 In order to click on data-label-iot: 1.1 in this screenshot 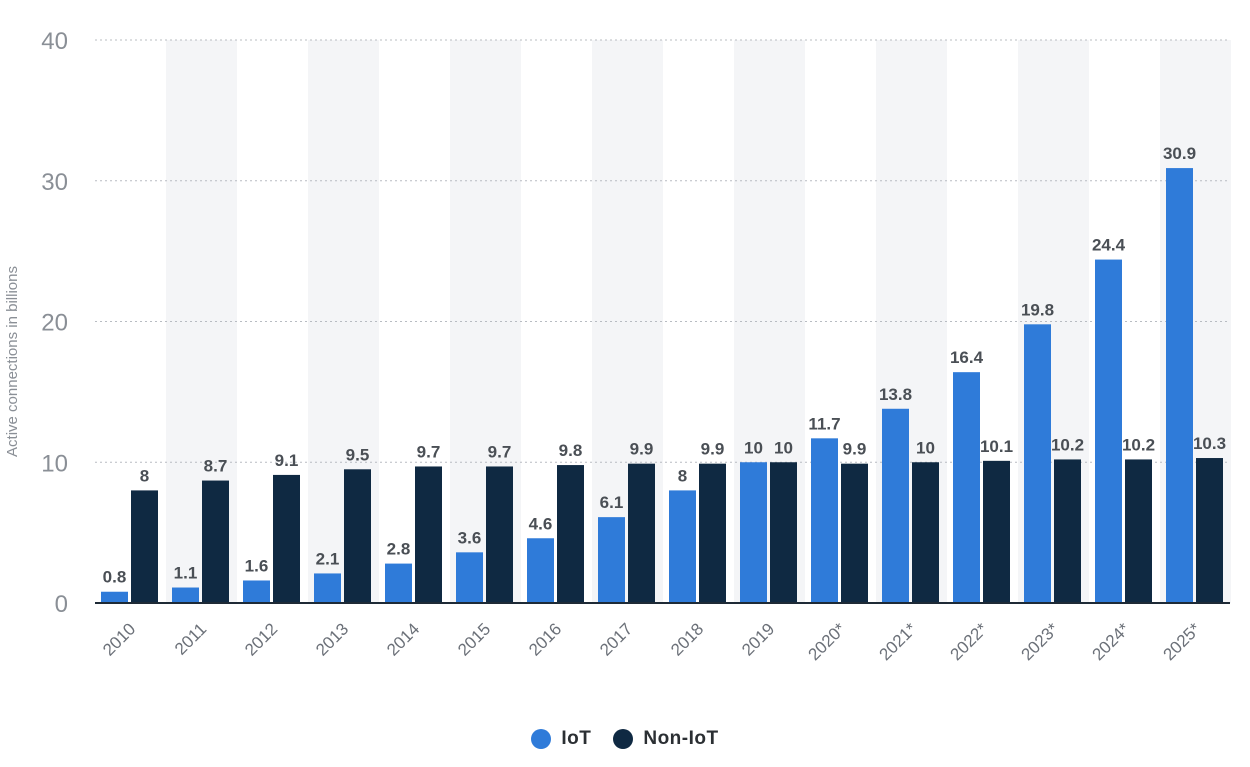, I will do `click(186, 573)`.